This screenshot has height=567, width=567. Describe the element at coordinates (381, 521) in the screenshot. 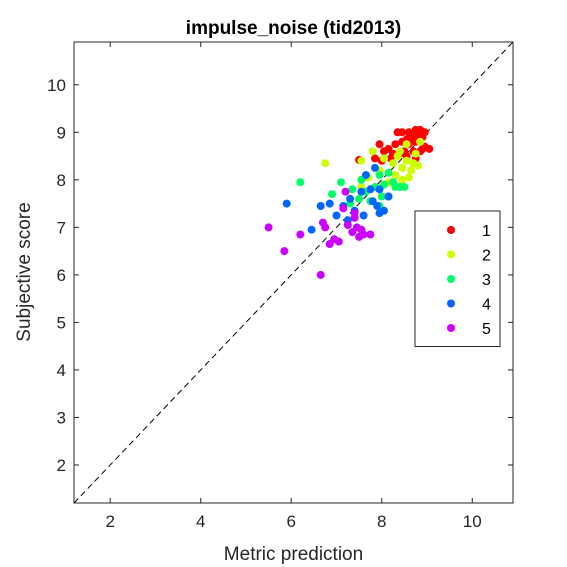

I see `x-tick-label: 8` at that location.